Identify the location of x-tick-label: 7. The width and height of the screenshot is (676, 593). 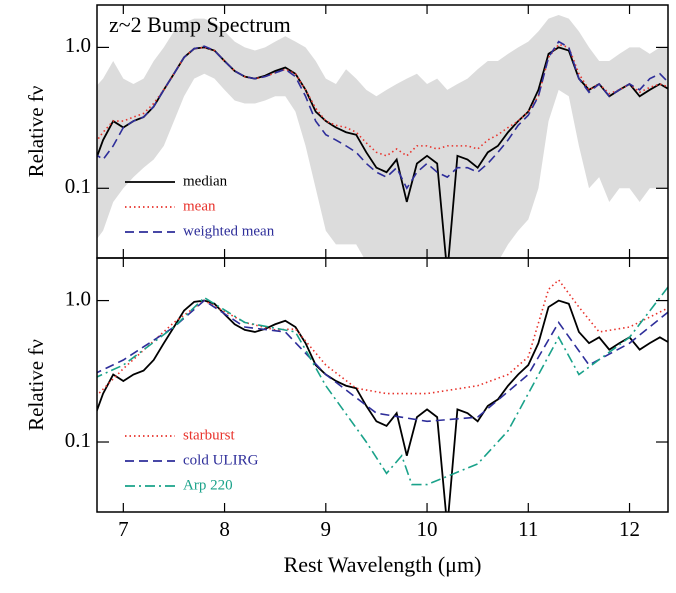
(123, 529).